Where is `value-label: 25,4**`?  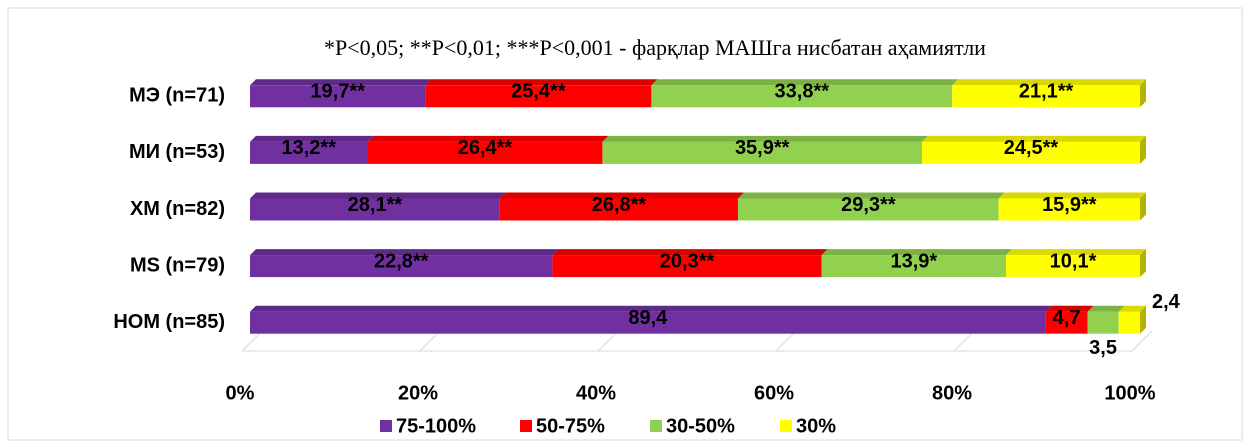
value-label: 25,4** is located at coordinates (538, 92).